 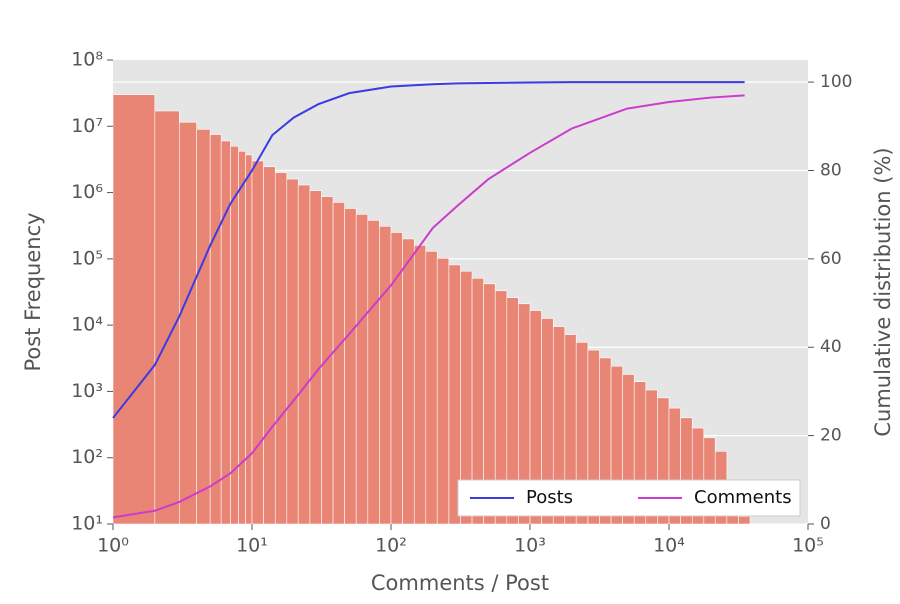 I want to click on legend-label: Posts, so click(x=549, y=497).